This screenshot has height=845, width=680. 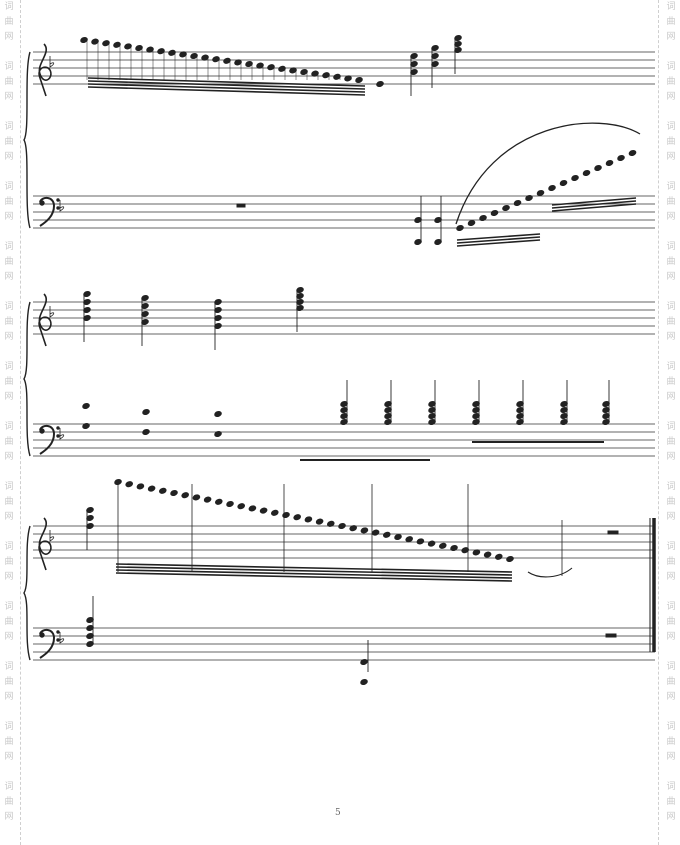 I want to click on grand-staff-brace, so click(x=27, y=593).